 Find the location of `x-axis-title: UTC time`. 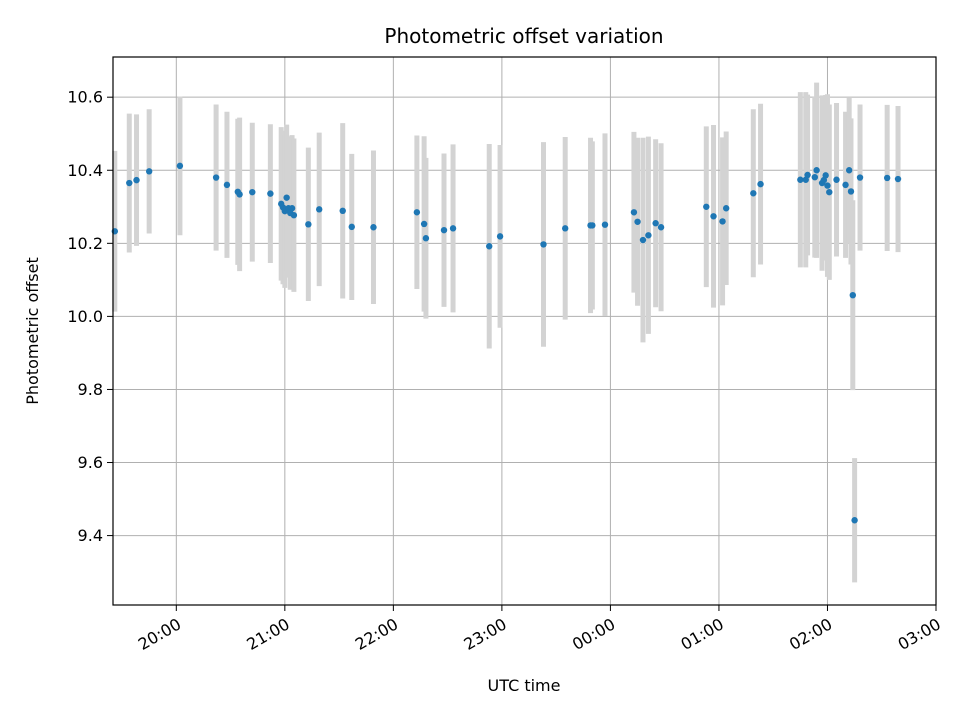

x-axis-title: UTC time is located at coordinates (524, 685).